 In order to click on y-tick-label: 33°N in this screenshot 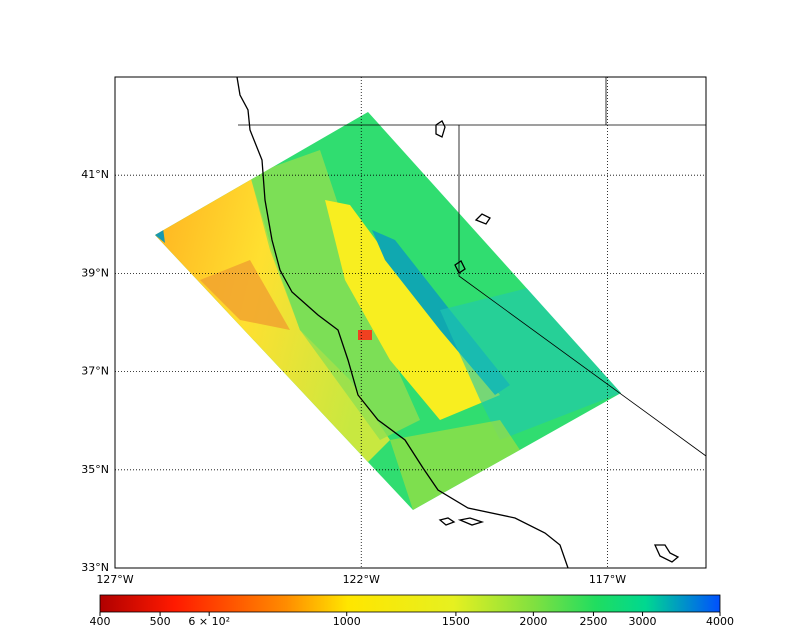, I will do `click(95, 567)`.